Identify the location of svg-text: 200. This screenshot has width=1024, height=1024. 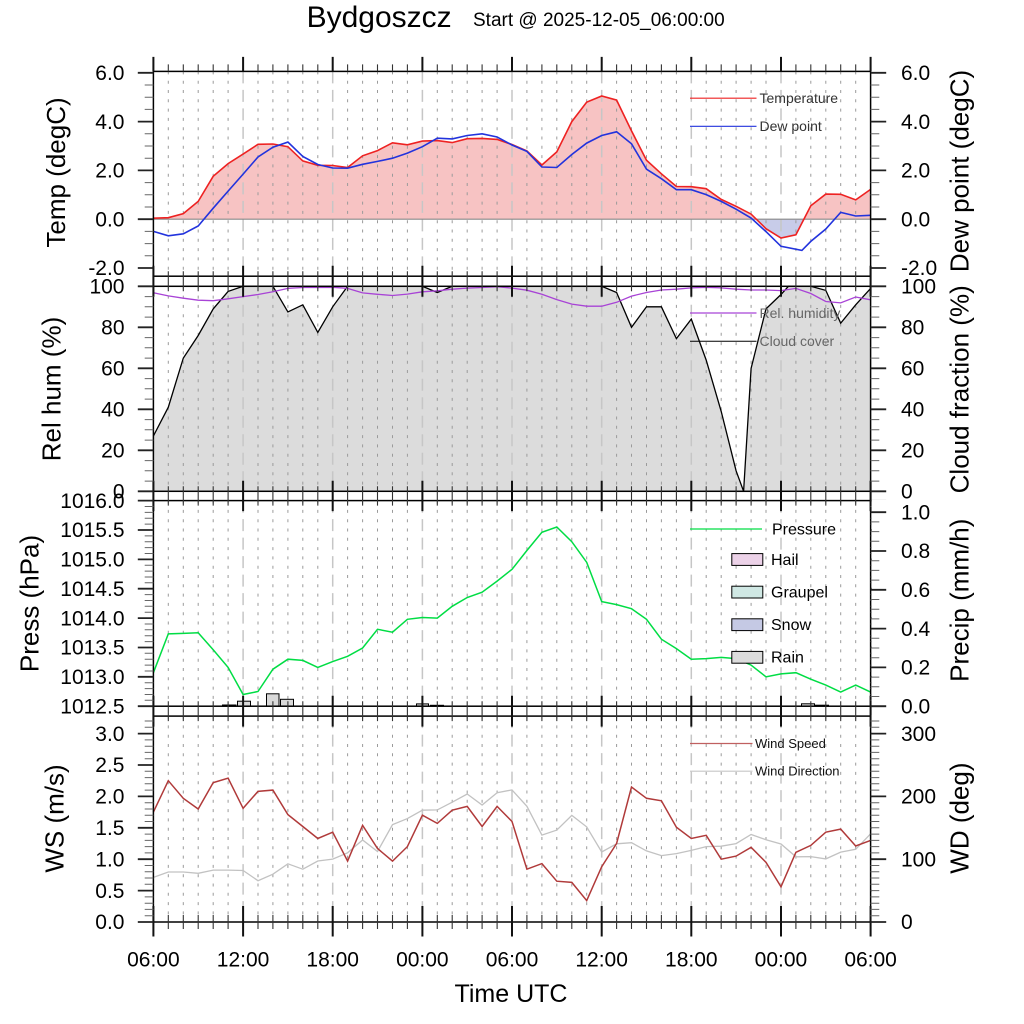
(918, 797).